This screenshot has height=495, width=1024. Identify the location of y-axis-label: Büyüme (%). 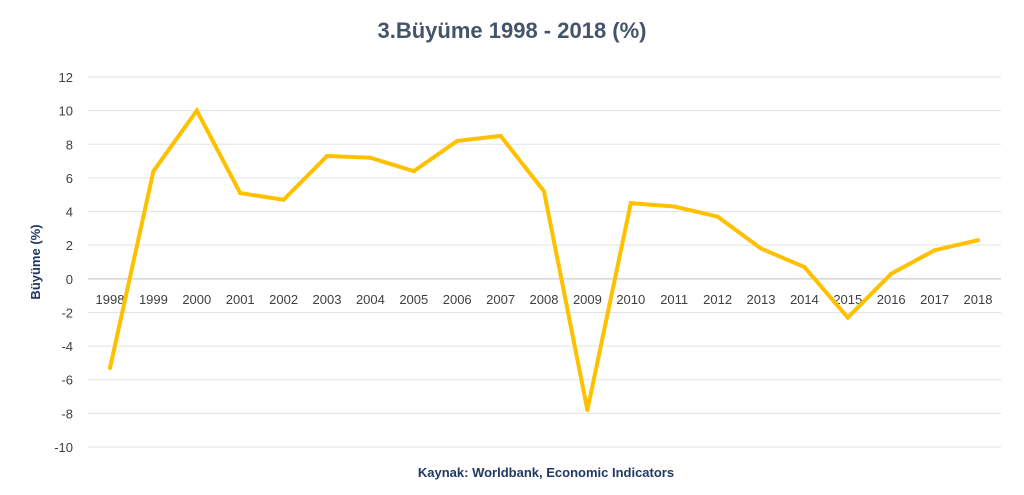
(35, 261).